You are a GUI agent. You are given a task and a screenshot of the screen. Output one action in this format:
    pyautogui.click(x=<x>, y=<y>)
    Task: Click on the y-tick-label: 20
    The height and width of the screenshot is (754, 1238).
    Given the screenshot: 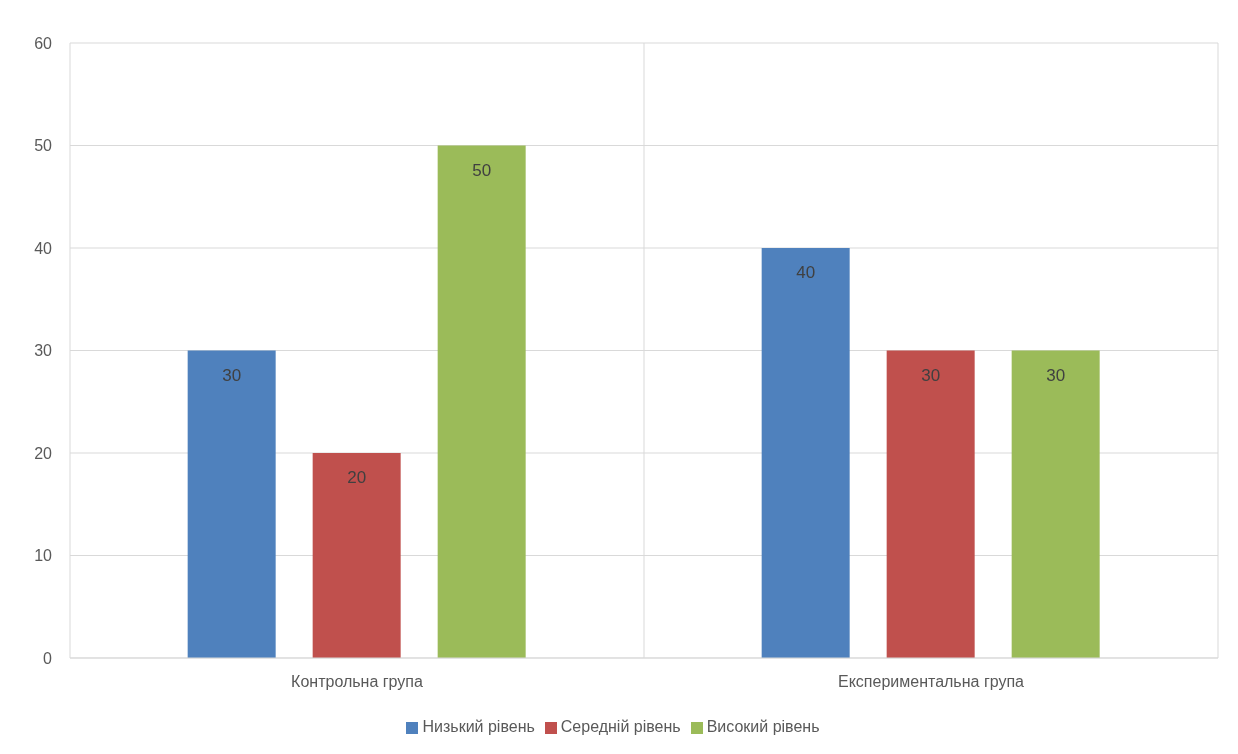 What is the action you would take?
    pyautogui.click(x=43, y=453)
    